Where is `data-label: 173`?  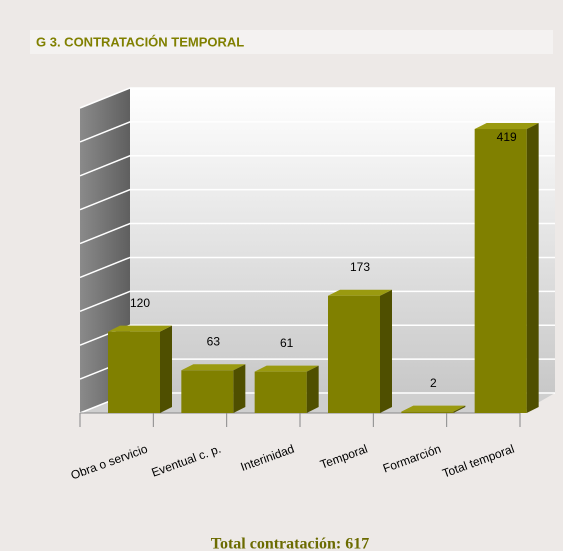
data-label: 173 is located at coordinates (360, 267).